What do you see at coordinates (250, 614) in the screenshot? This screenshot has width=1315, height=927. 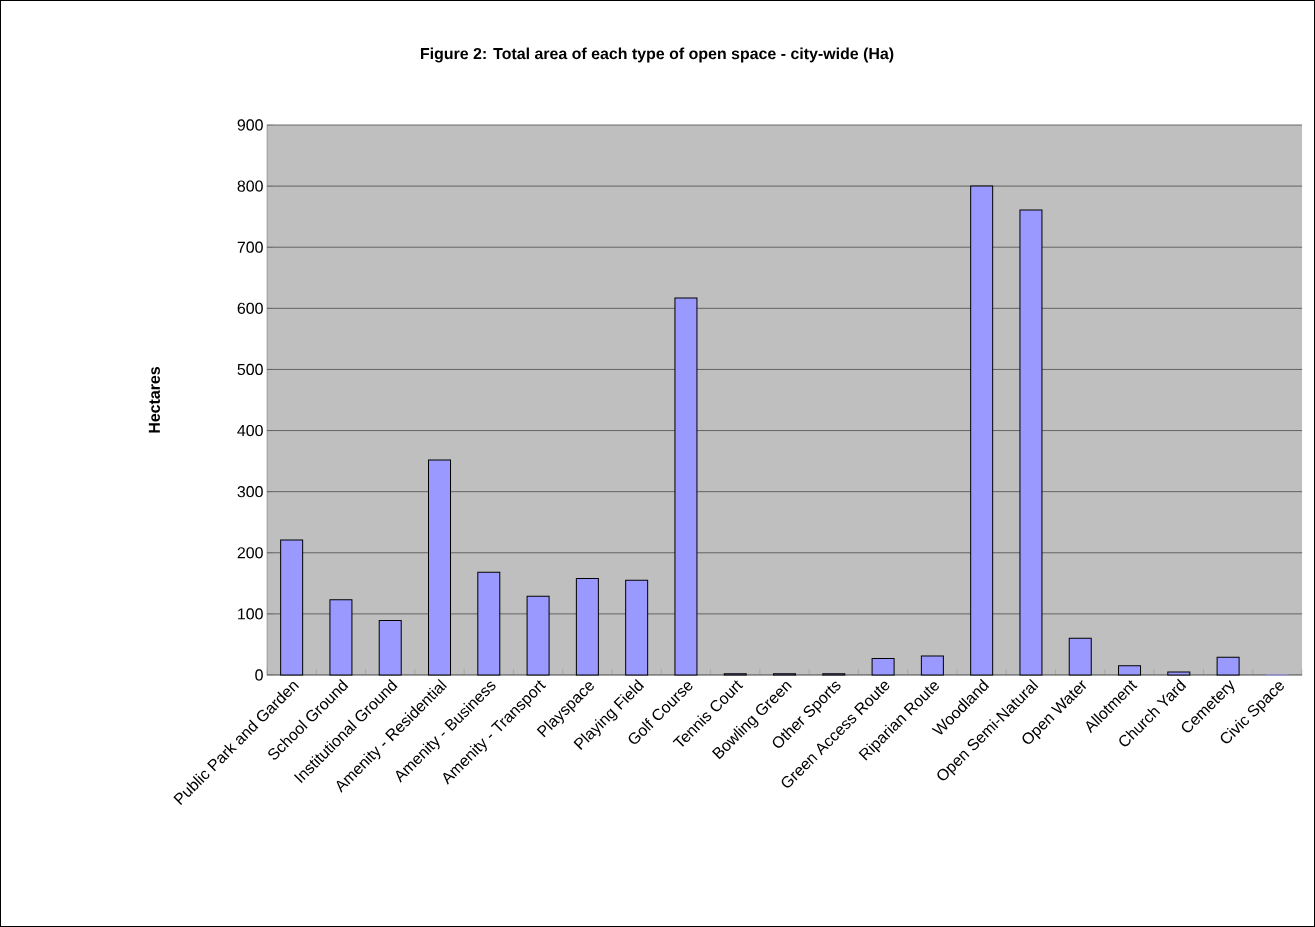 I see `y-tick-label: 100` at bounding box center [250, 614].